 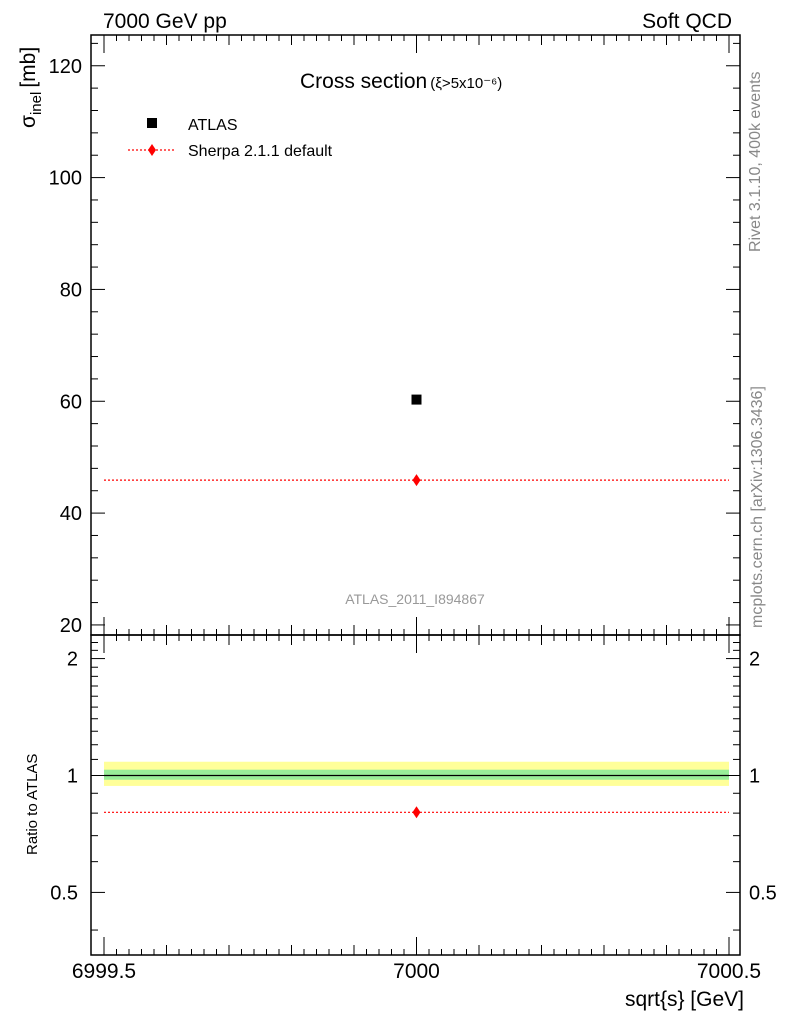 I want to click on header-right-label: Soft QCD, so click(x=687, y=21).